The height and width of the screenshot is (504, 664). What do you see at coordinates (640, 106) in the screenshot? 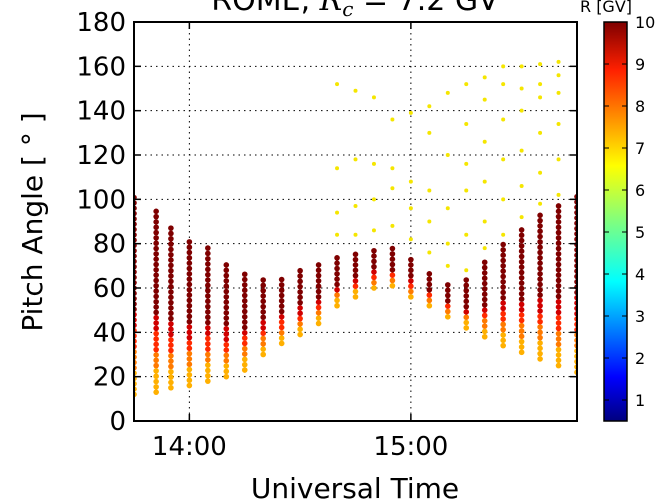
I see `colorbar-tick-label: 8` at bounding box center [640, 106].